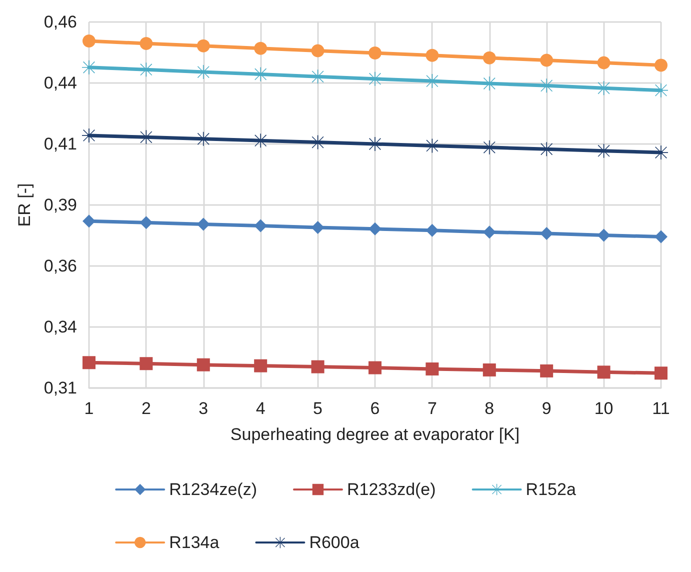 The width and height of the screenshot is (691, 572). What do you see at coordinates (24, 205) in the screenshot?
I see `y-axis-title: ER [-]` at bounding box center [24, 205].